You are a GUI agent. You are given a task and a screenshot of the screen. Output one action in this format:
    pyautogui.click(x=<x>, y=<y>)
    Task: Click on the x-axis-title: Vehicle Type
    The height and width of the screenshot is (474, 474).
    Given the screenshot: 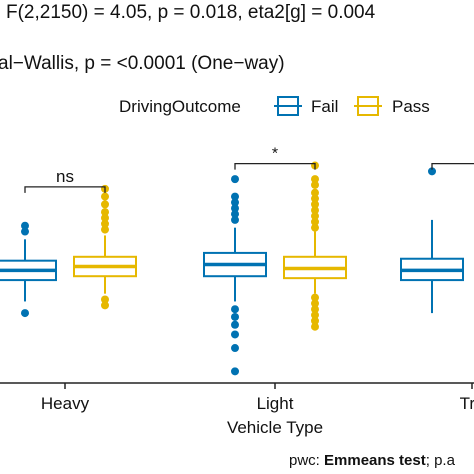 What is the action you would take?
    pyautogui.click(x=275, y=427)
    